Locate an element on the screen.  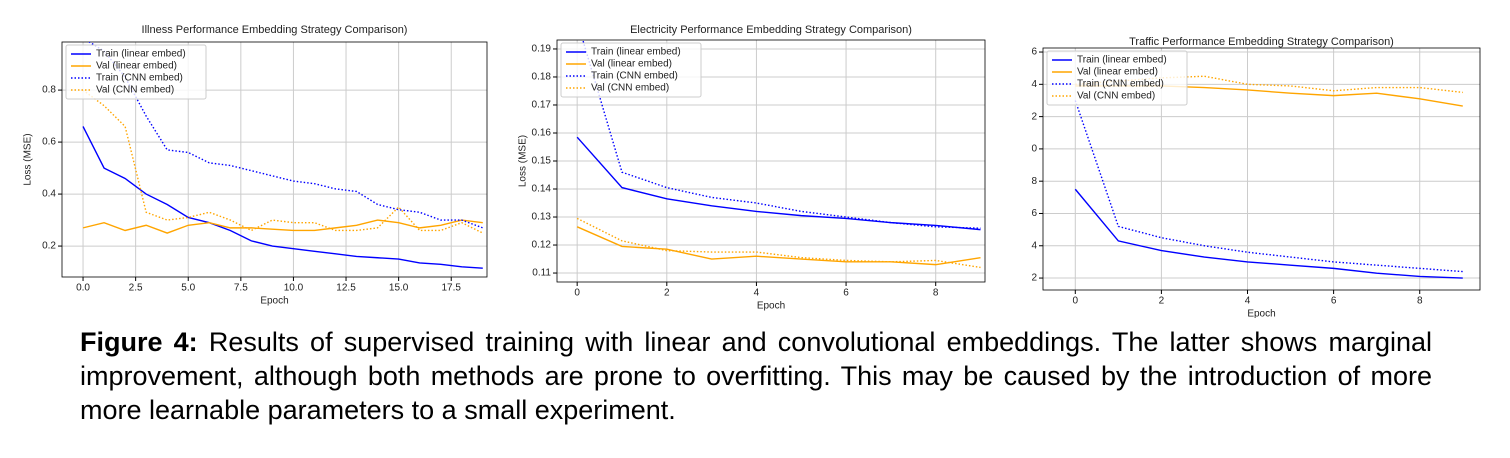
y-tick-label: 0.15 is located at coordinates (542, 161).